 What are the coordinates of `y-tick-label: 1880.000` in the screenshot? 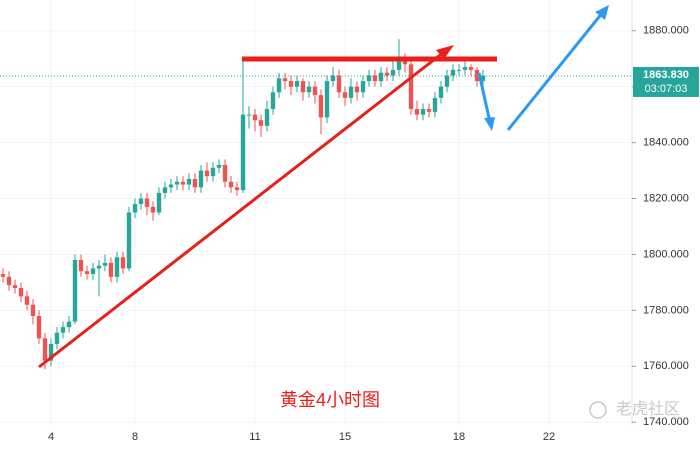 It's located at (666, 31).